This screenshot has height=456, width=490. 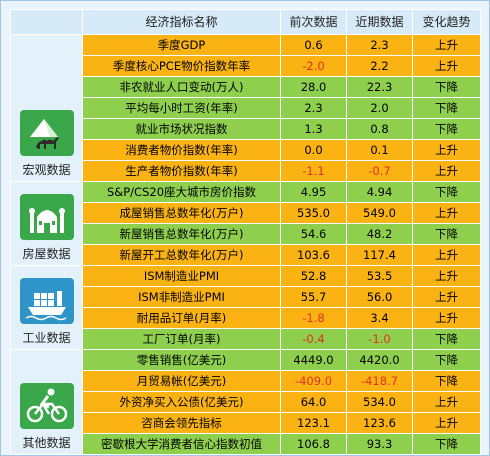 What do you see at coordinates (313, 444) in the screenshot?
I see `prev-value: 106.8` at bounding box center [313, 444].